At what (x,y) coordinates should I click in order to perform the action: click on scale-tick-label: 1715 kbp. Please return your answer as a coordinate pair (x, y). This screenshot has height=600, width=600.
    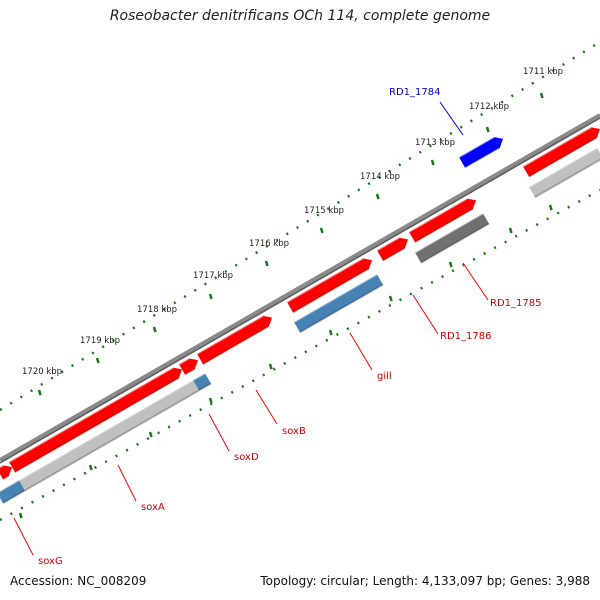
    Looking at the image, I should click on (324, 211).